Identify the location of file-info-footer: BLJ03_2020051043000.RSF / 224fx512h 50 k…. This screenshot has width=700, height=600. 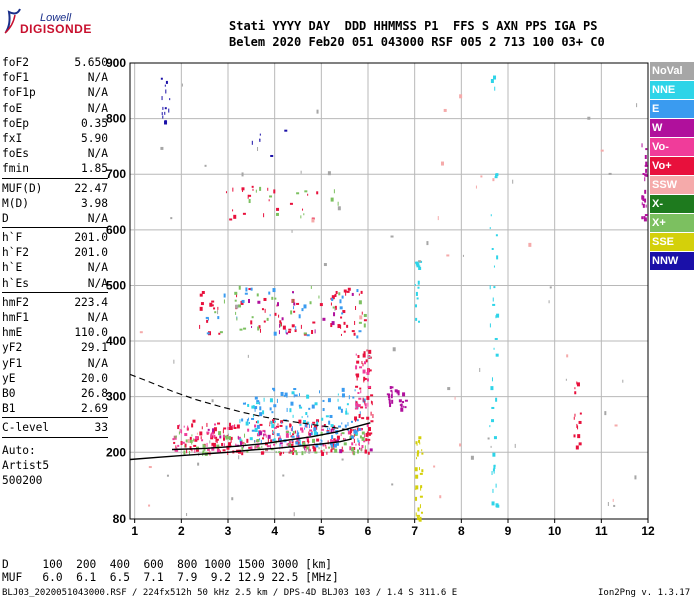
(230, 593).